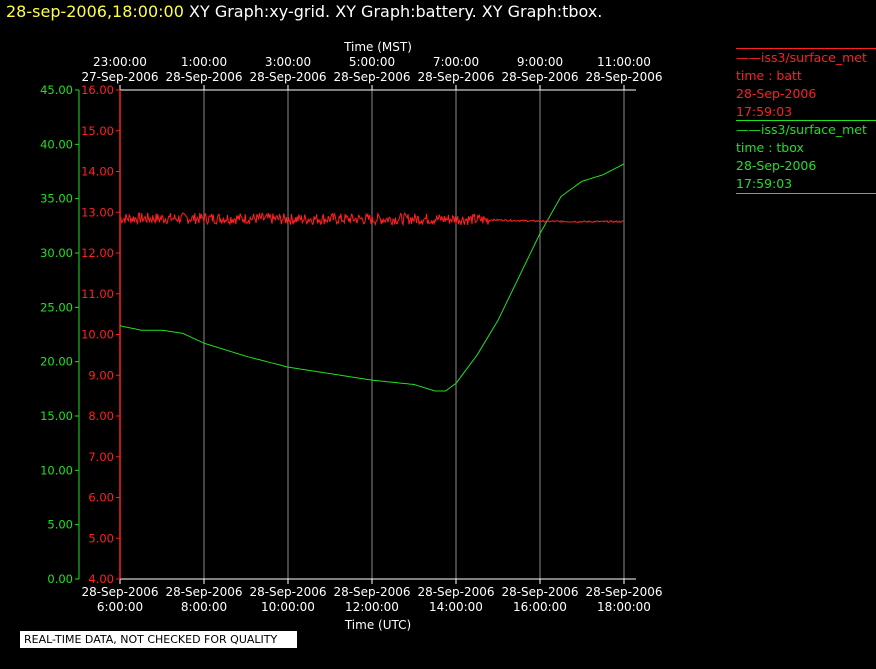 The width and height of the screenshot is (876, 669). Describe the element at coordinates (56, 362) in the screenshot. I see `tbox-y-tick-label: 20.00` at that location.